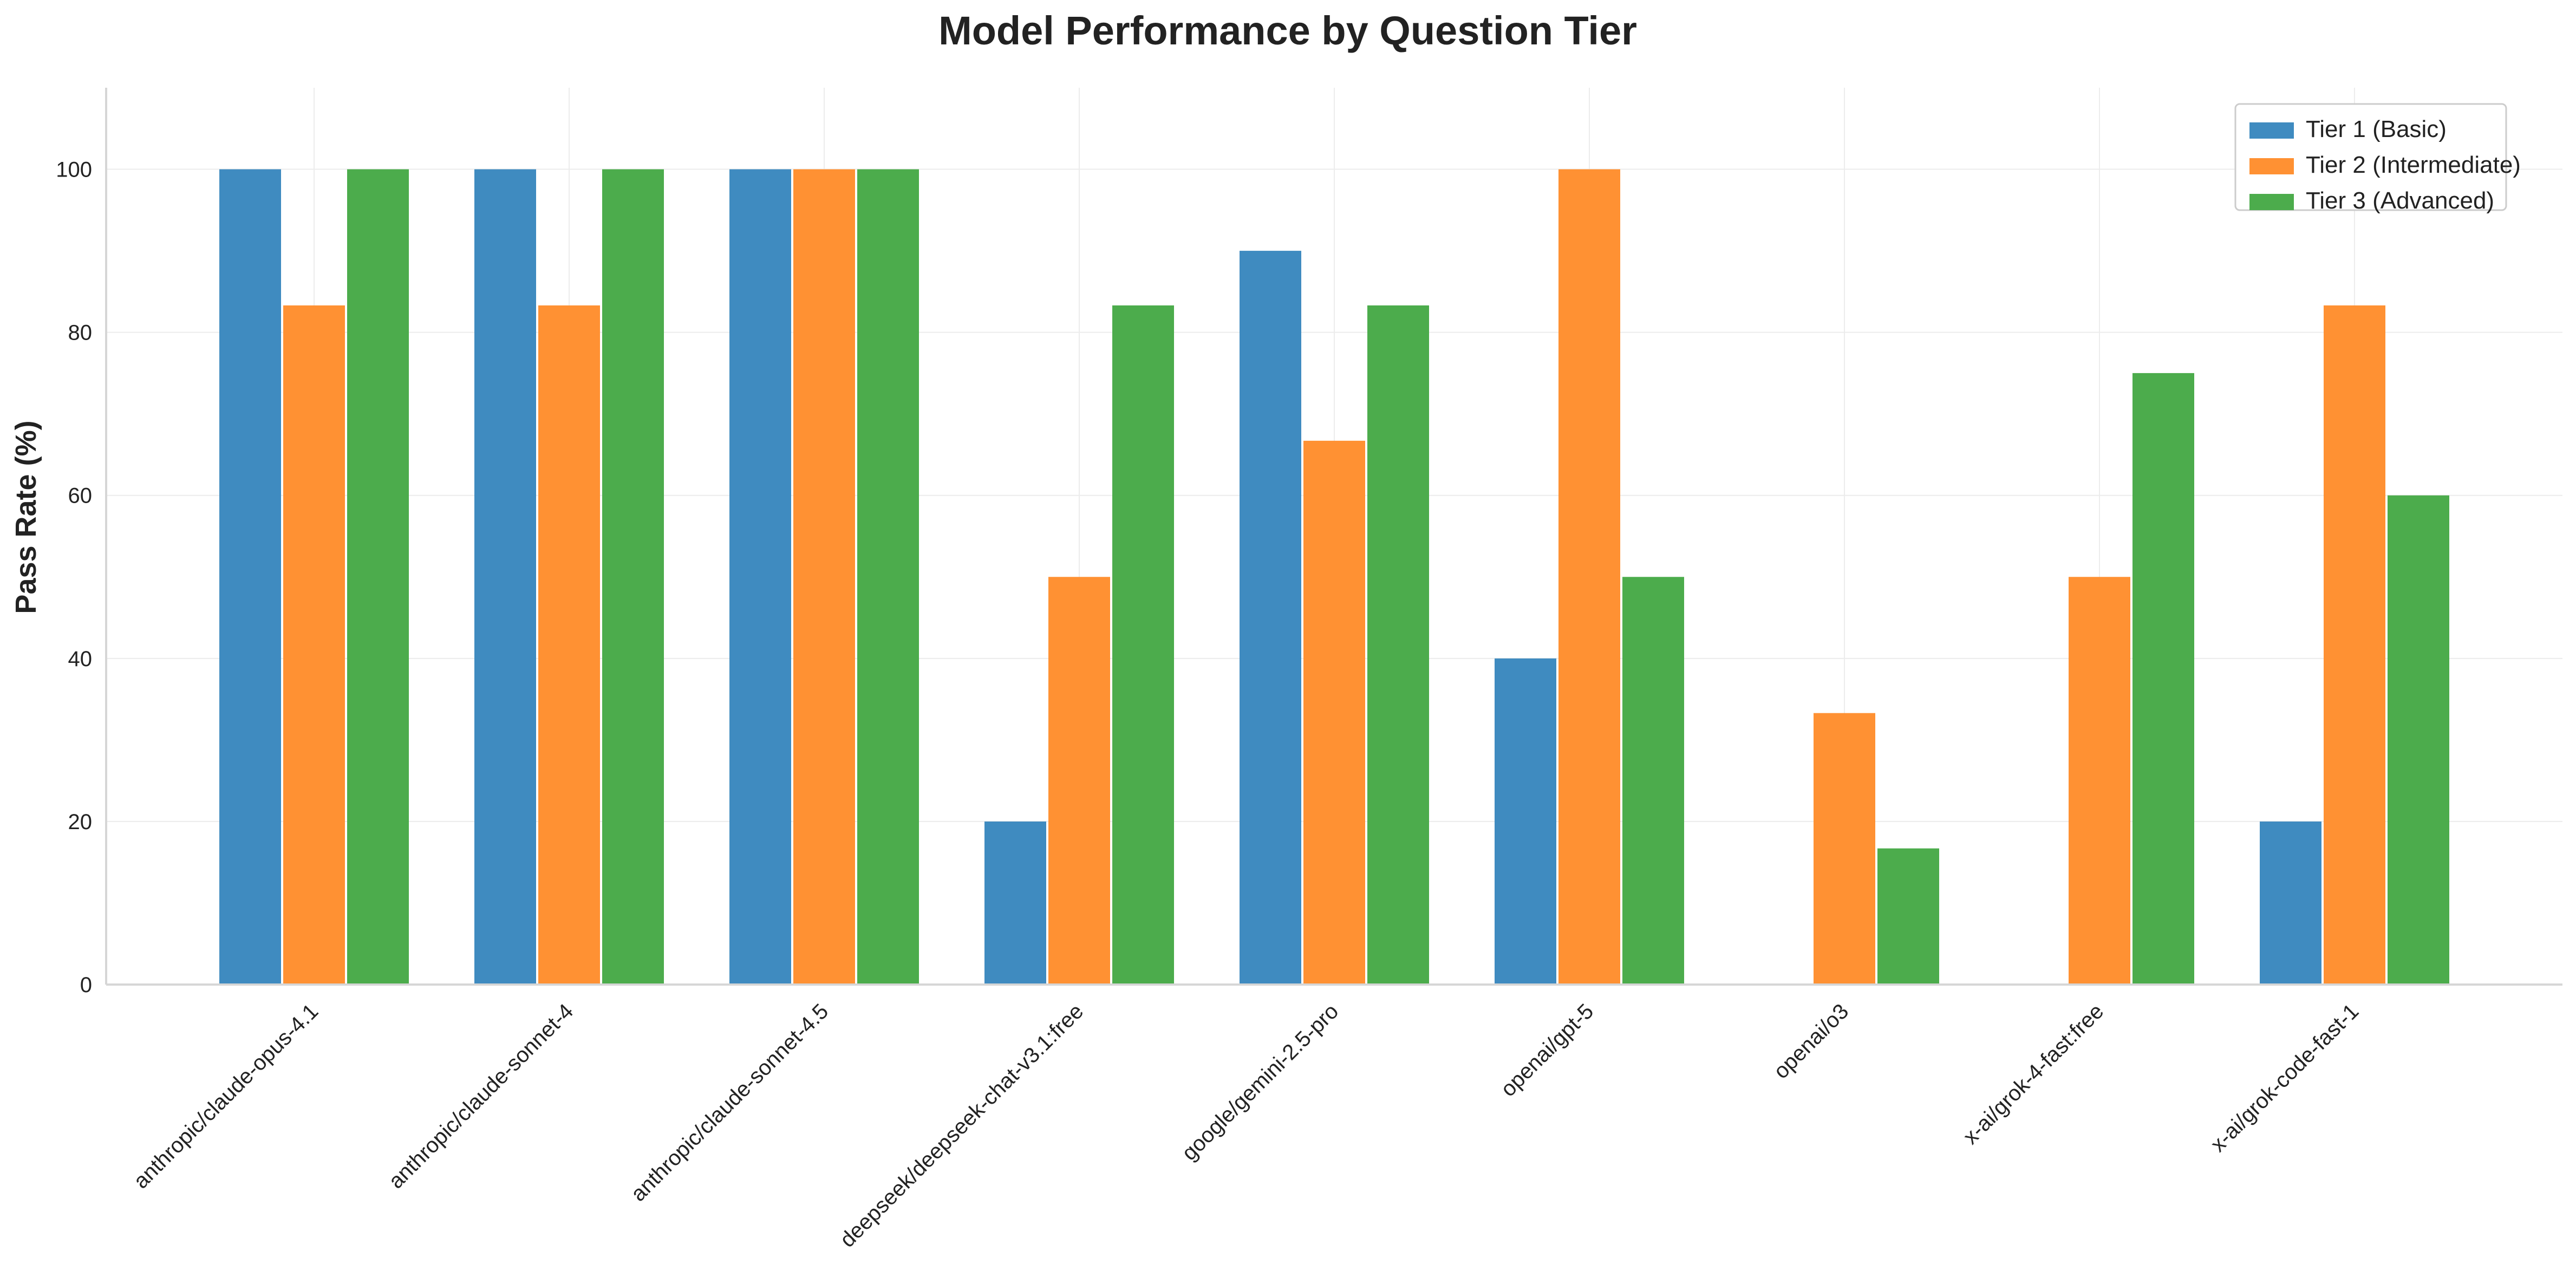 Image resolution: width=2576 pixels, height=1277 pixels. Describe the element at coordinates (86, 985) in the screenshot. I see `y-tick-label: 0` at that location.